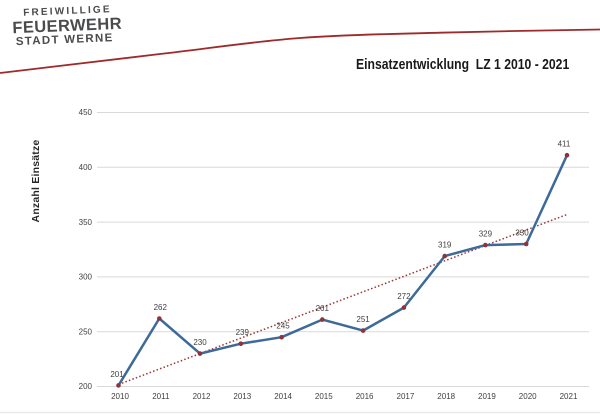  I want to click on svg-text: 350, so click(86, 222).